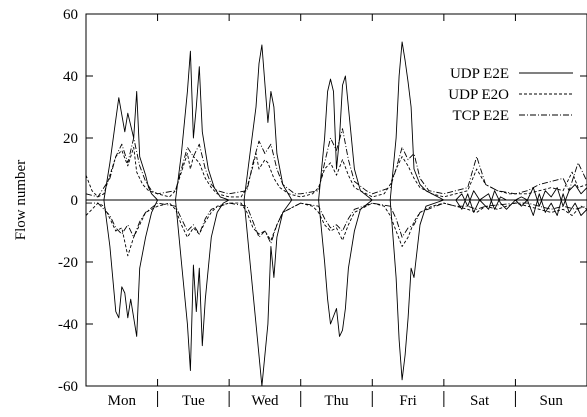 The image size is (587, 417). I want to click on legend-label: UDP E2E, so click(479, 74).